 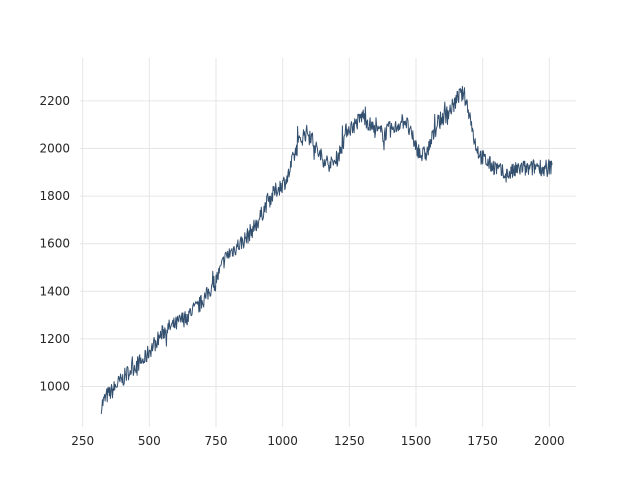 What do you see at coordinates (282, 441) in the screenshot?
I see `x-tick-label: 1000` at bounding box center [282, 441].